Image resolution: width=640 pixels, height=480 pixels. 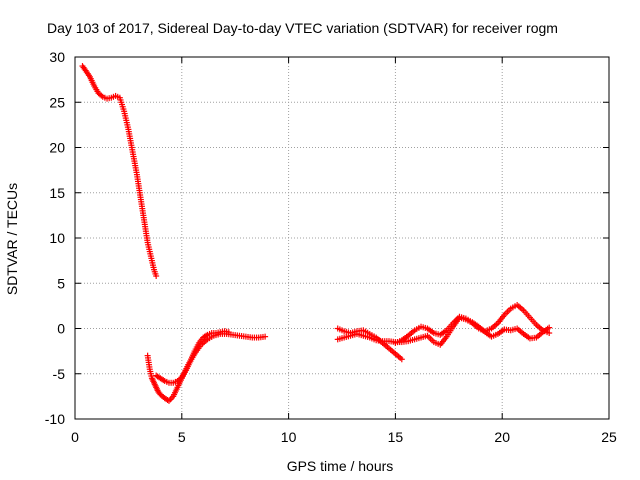 What do you see at coordinates (61, 329) in the screenshot?
I see `y-tick-label: 0` at bounding box center [61, 329].